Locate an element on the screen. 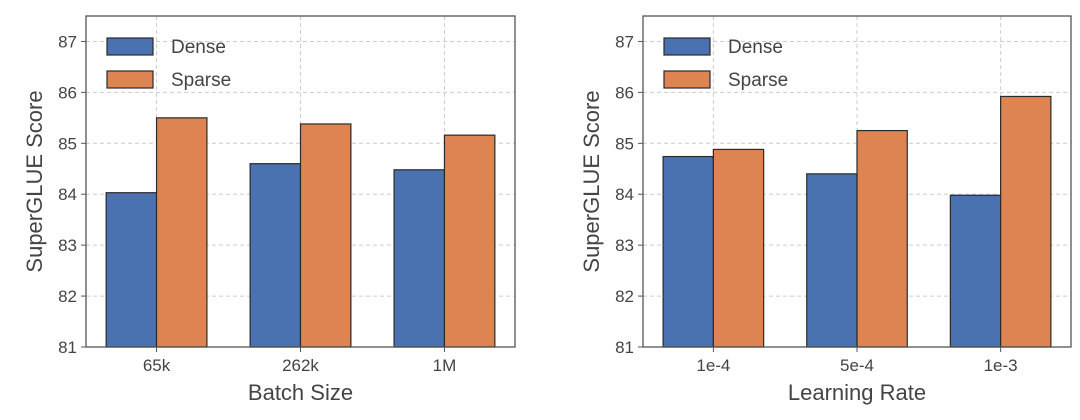 This screenshot has width=1080, height=420. x-tick-label: 1e-4 is located at coordinates (713, 365).